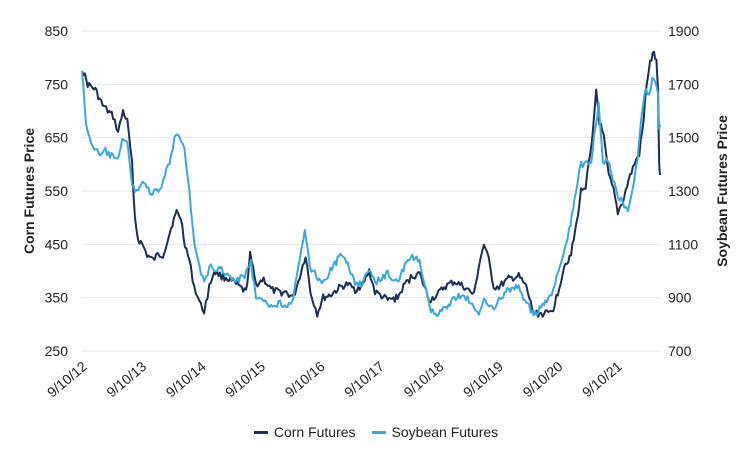 The height and width of the screenshot is (453, 752). I want to click on right-tick-label: 1900, so click(683, 31).